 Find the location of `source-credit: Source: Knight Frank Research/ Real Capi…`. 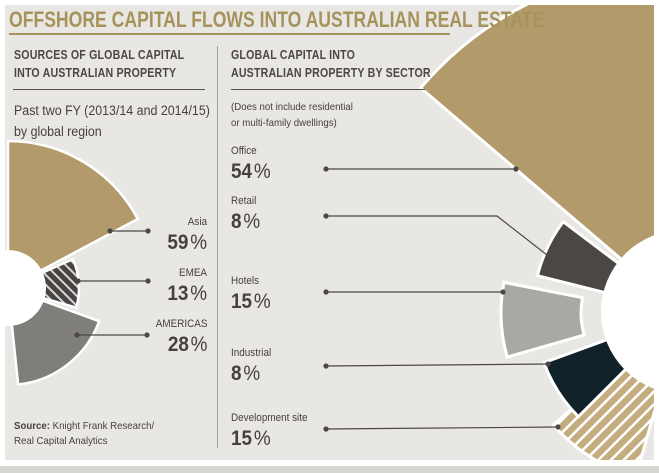

source-credit: Source: Knight Frank Research/ Real Capi… is located at coordinates (90, 434).